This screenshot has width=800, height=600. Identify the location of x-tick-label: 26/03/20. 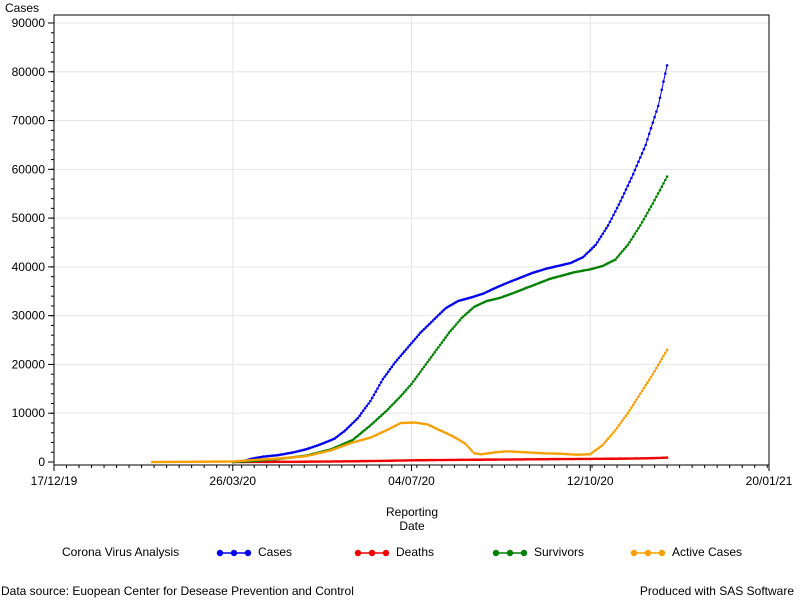
(232, 481).